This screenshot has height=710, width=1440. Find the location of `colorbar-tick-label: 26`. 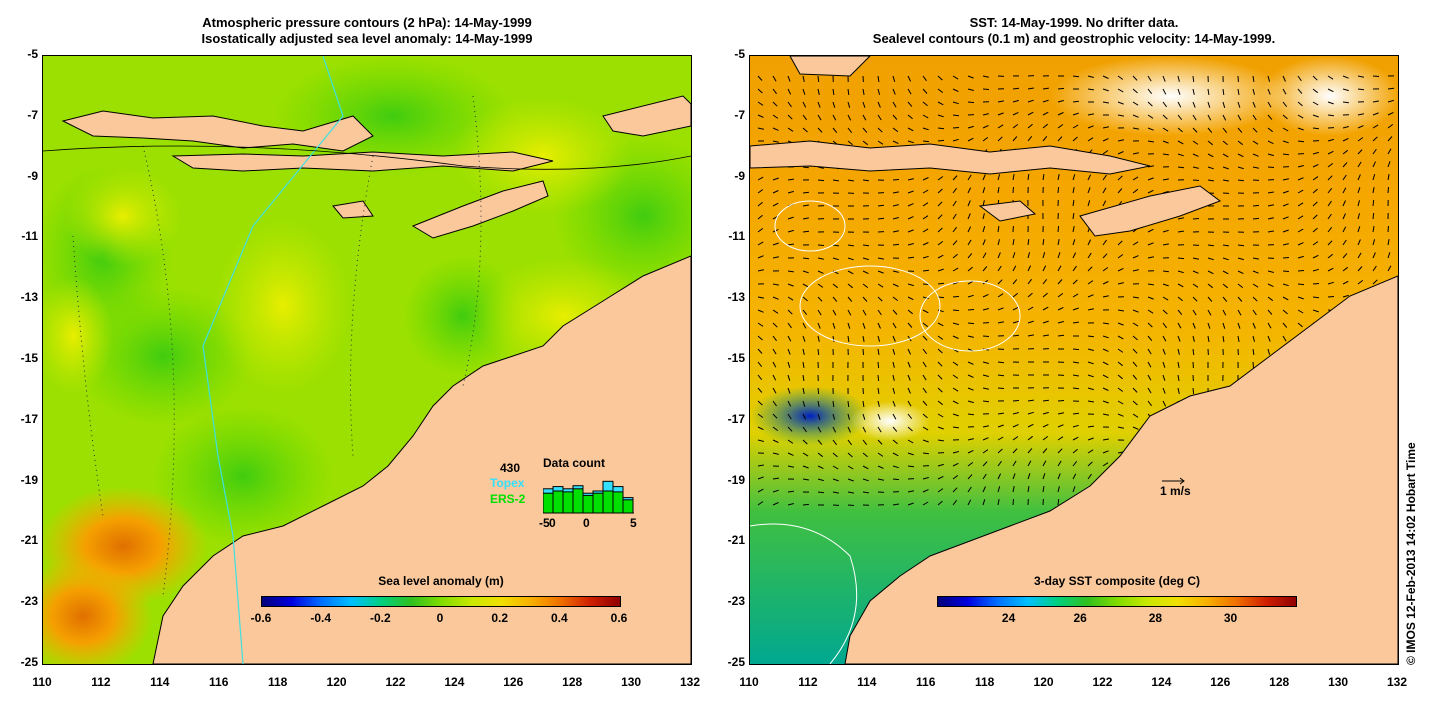

colorbar-tick-label: 26 is located at coordinates (1080, 618).